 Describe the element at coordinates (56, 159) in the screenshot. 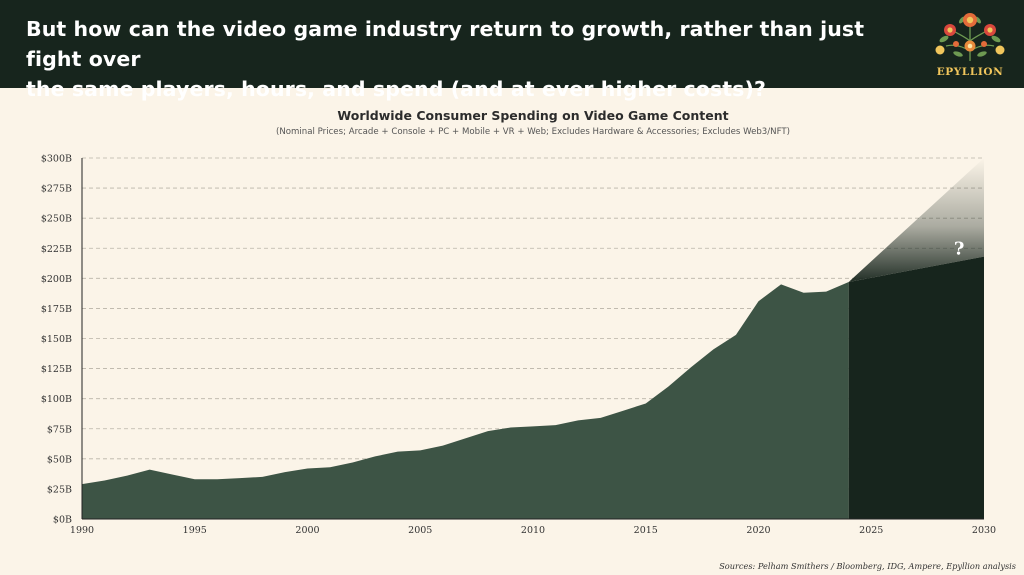

I see `y-tick-label: $300B` at that location.